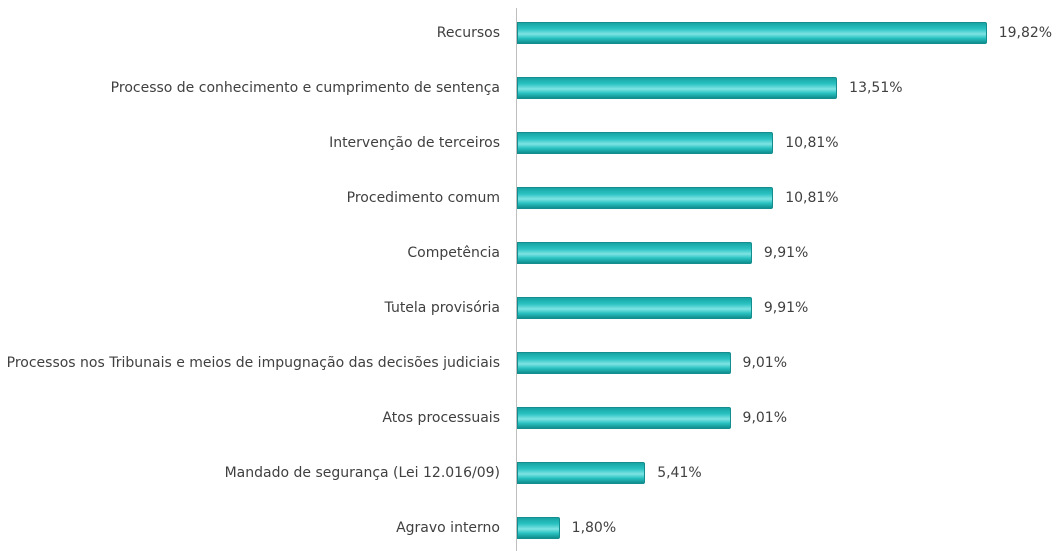 Image resolution: width=1062 pixels, height=551 pixels. What do you see at coordinates (1025, 33) in the screenshot?
I see `value-label: 19,82%` at bounding box center [1025, 33].